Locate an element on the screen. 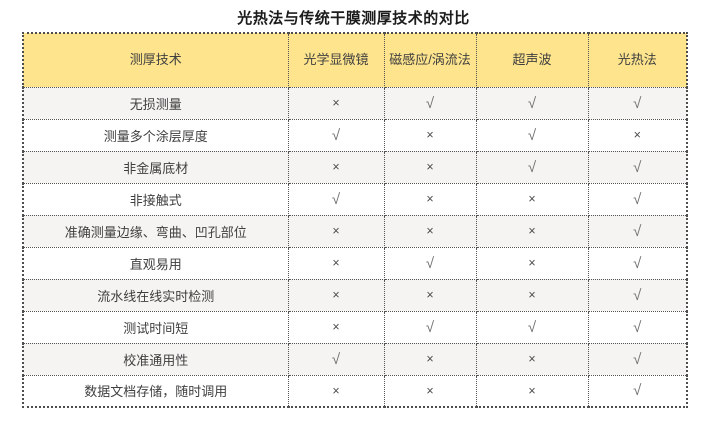  header-cell-photothermal: 光热法 is located at coordinates (637, 60).